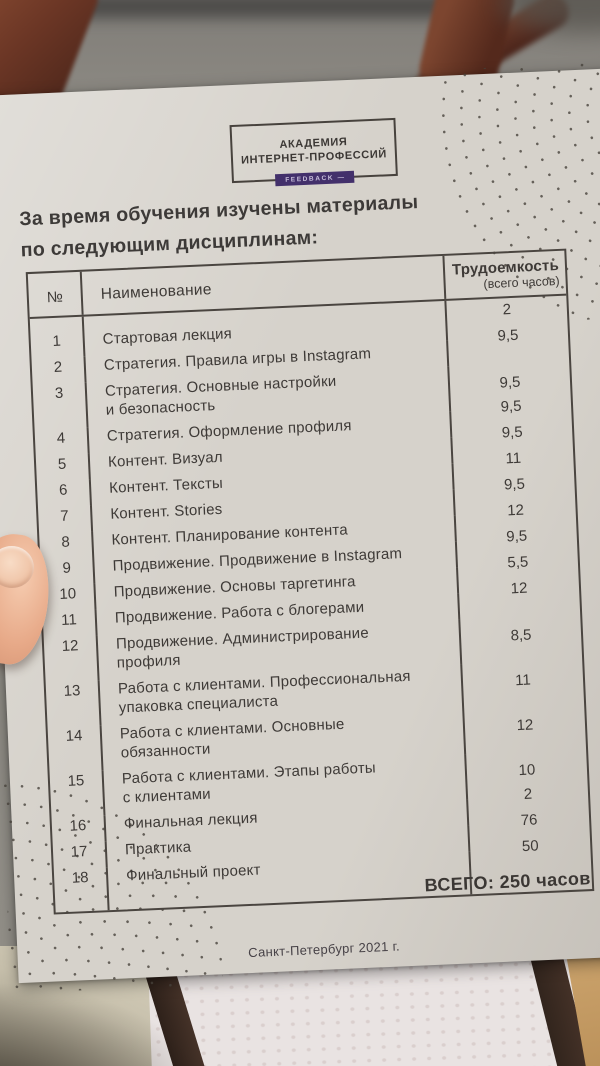 Image resolution: width=600 pixels, height=1066 pixels. What do you see at coordinates (18, 567) in the screenshot?
I see `fingernail` at bounding box center [18, 567].